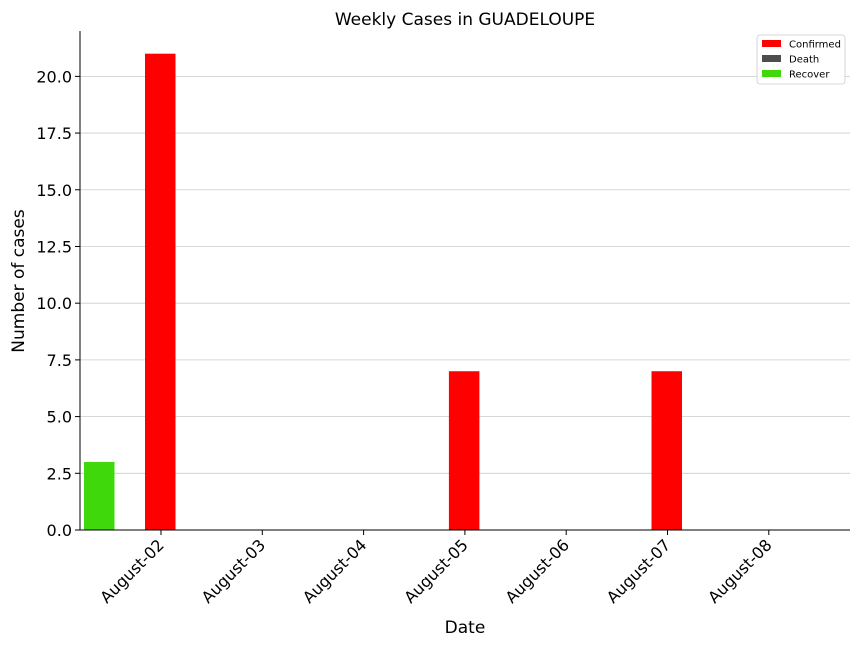 This screenshot has width=864, height=648. I want to click on y-tick-label: 2.5, so click(59, 473).